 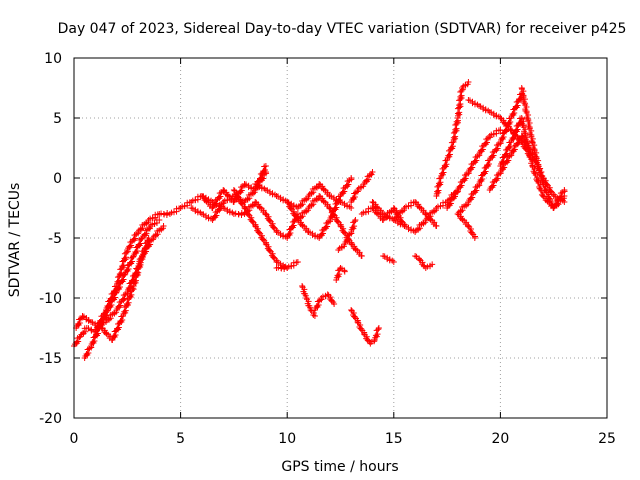 What do you see at coordinates (57, 119) in the screenshot?
I see `y-tick-label: 5` at bounding box center [57, 119].